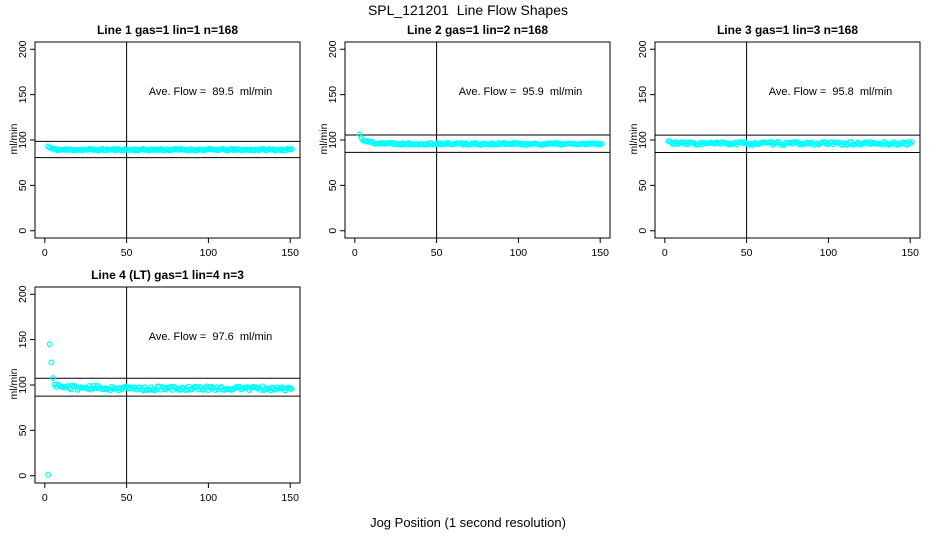 Image resolution: width=936 pixels, height=540 pixels. Describe the element at coordinates (830, 92) in the screenshot. I see `ave-flow-annotation: Ave. Flow = 95.8 ml/min` at that location.